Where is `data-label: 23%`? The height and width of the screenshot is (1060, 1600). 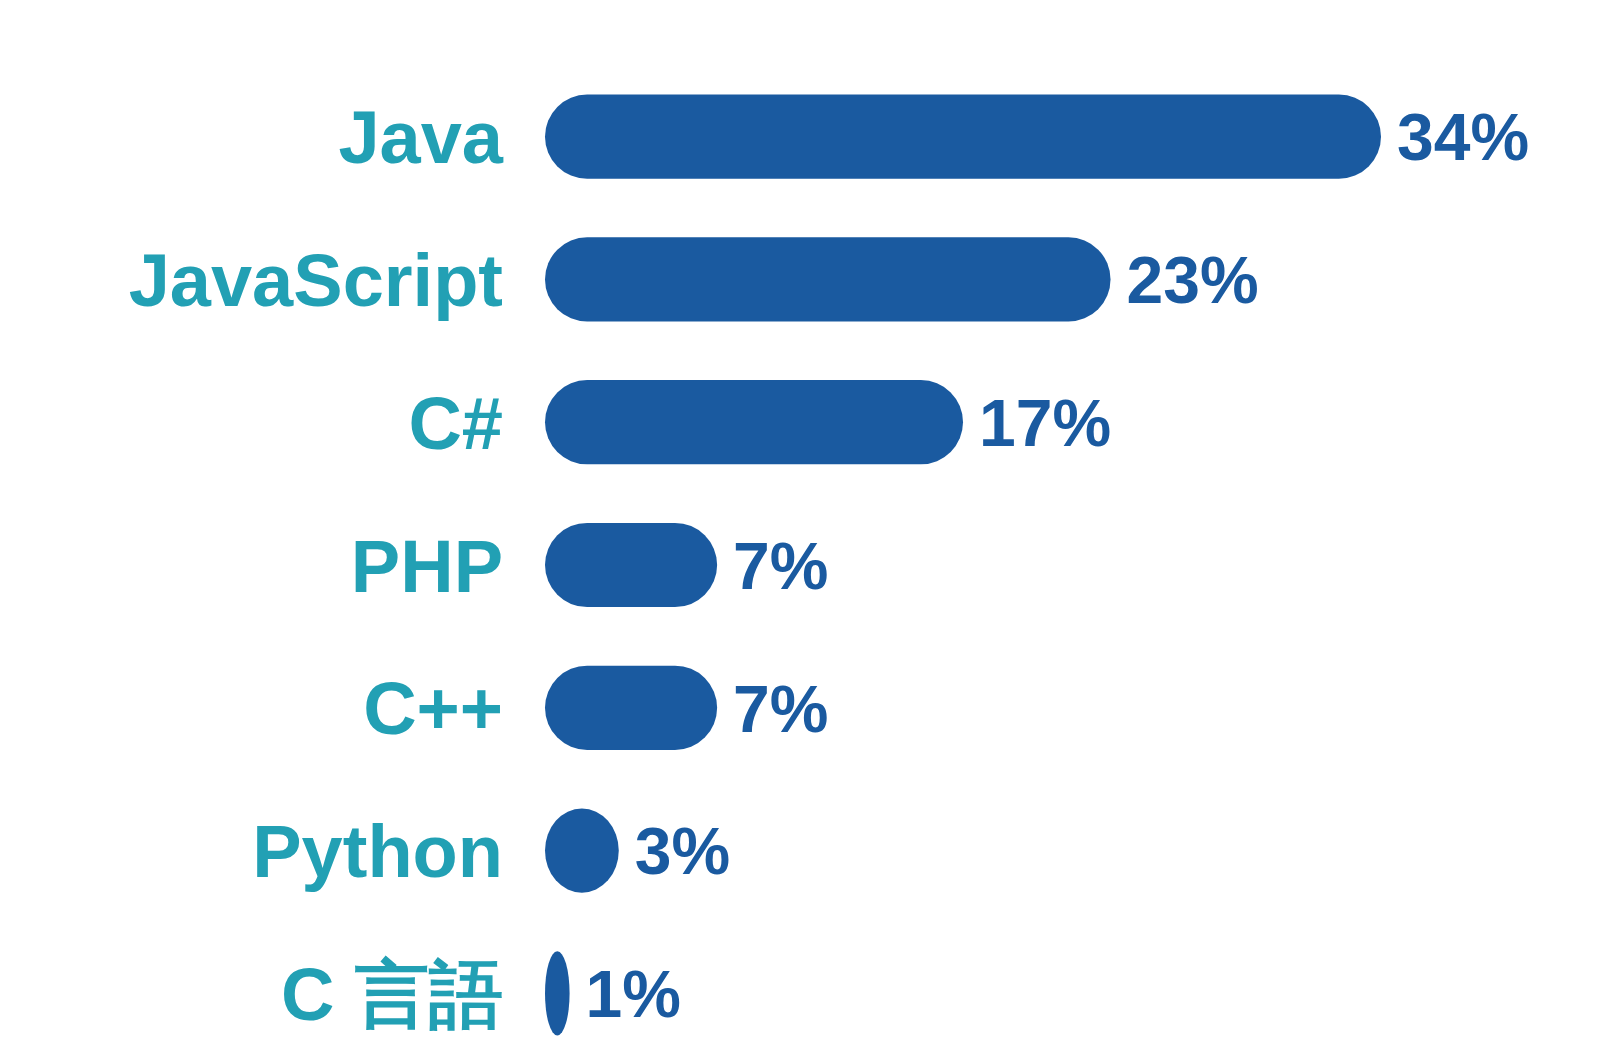 data-label: 23% is located at coordinates (1192, 280).